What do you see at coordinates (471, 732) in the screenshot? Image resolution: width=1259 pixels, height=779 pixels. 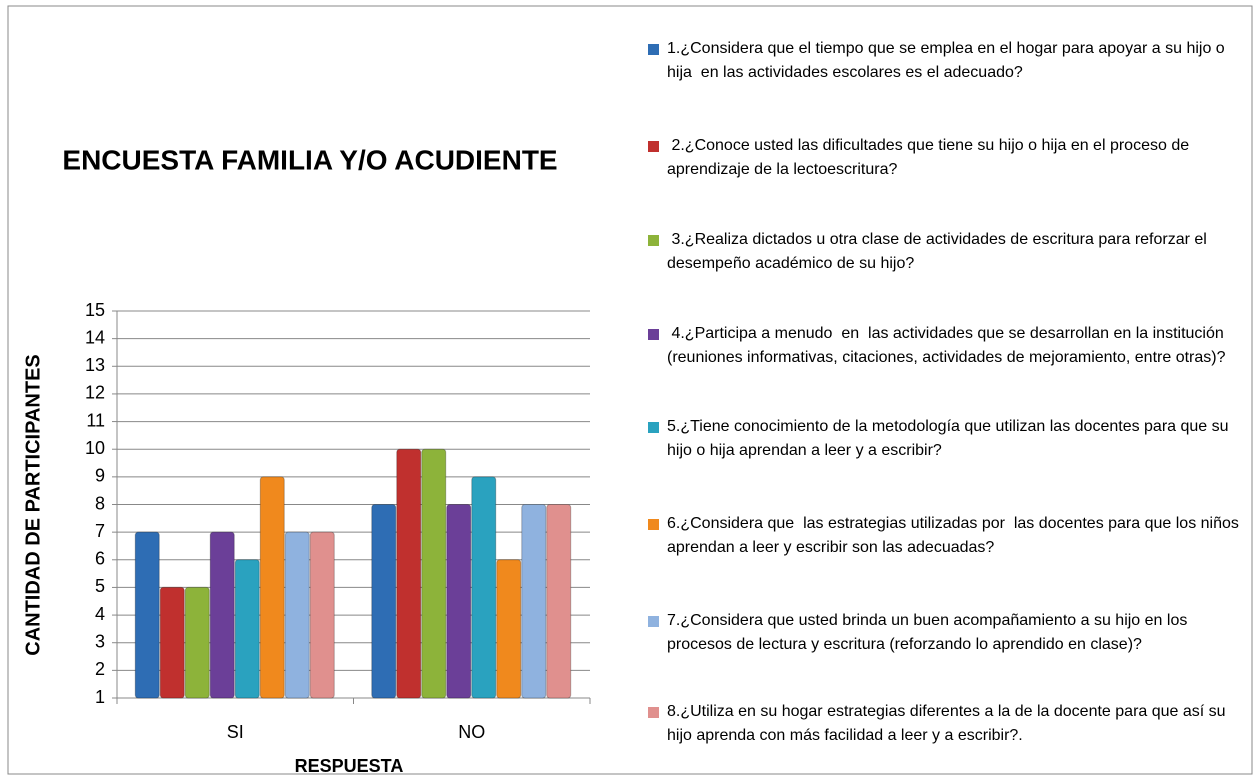 I see `x-tick-label: NO` at bounding box center [471, 732].